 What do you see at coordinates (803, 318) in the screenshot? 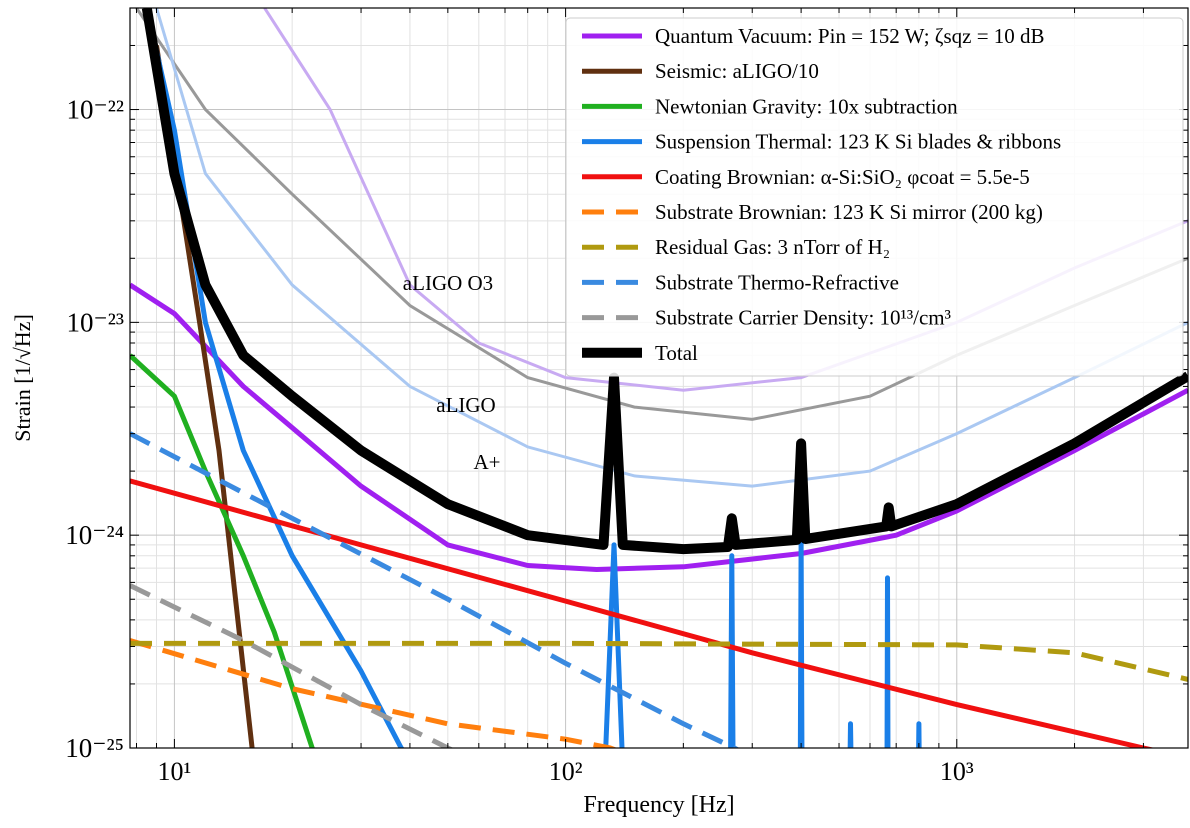
I see `legend-label: Substrate Carrier Density: 10¹³/cm³` at bounding box center [803, 318].